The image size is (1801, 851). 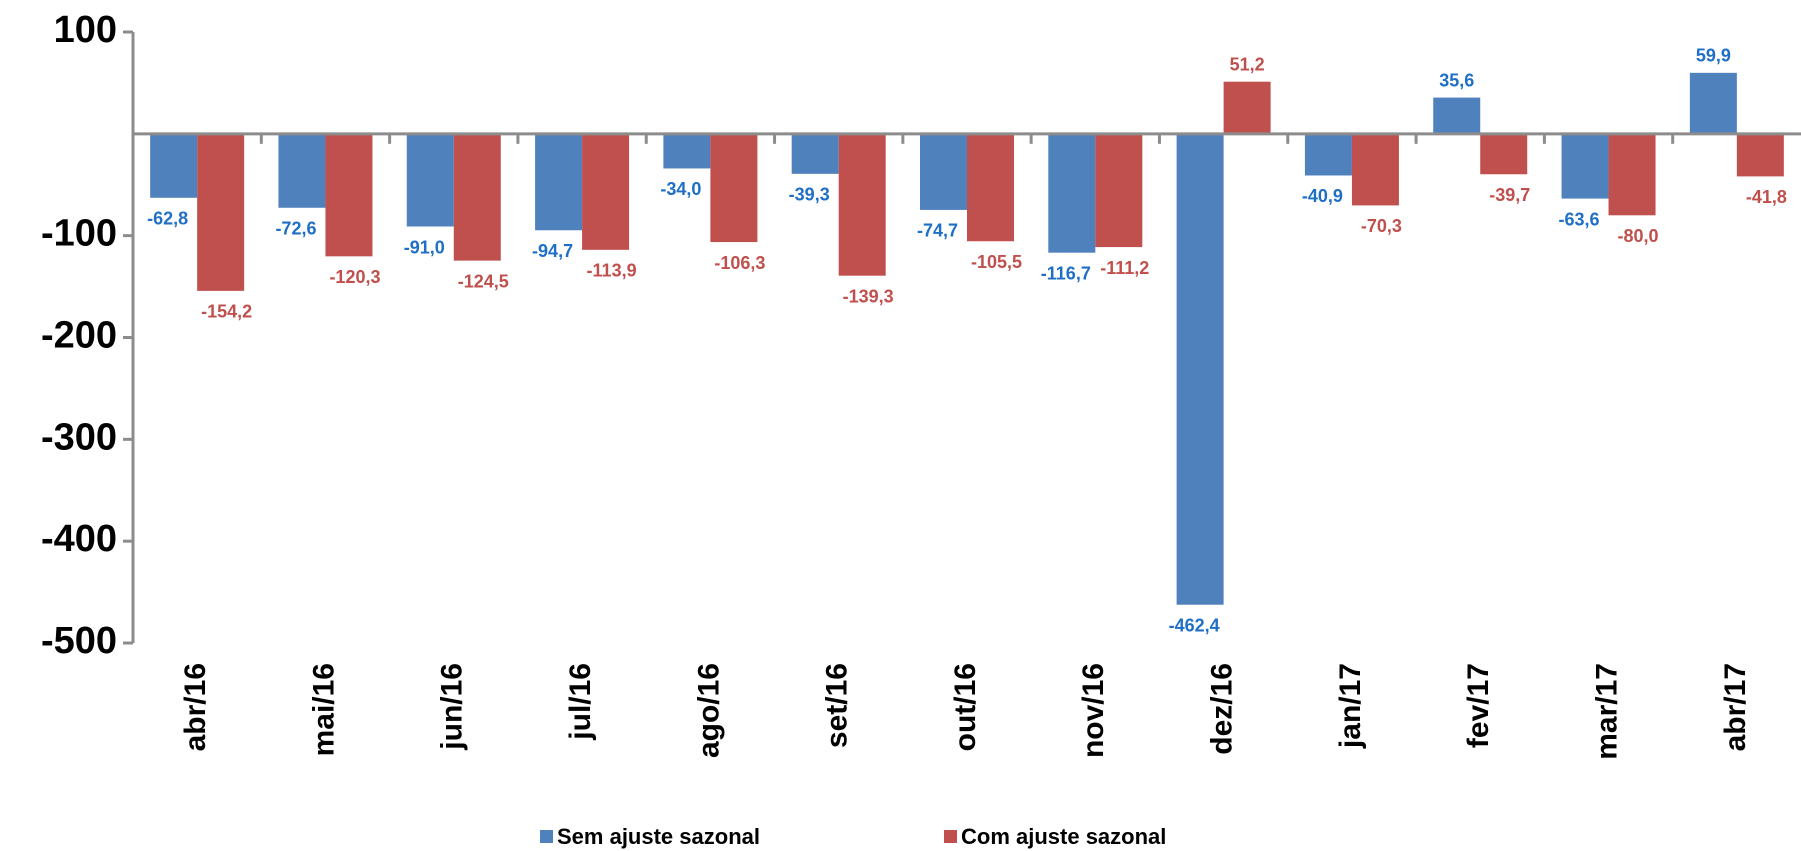 What do you see at coordinates (79, 437) in the screenshot?
I see `y-tick-label: -300` at bounding box center [79, 437].